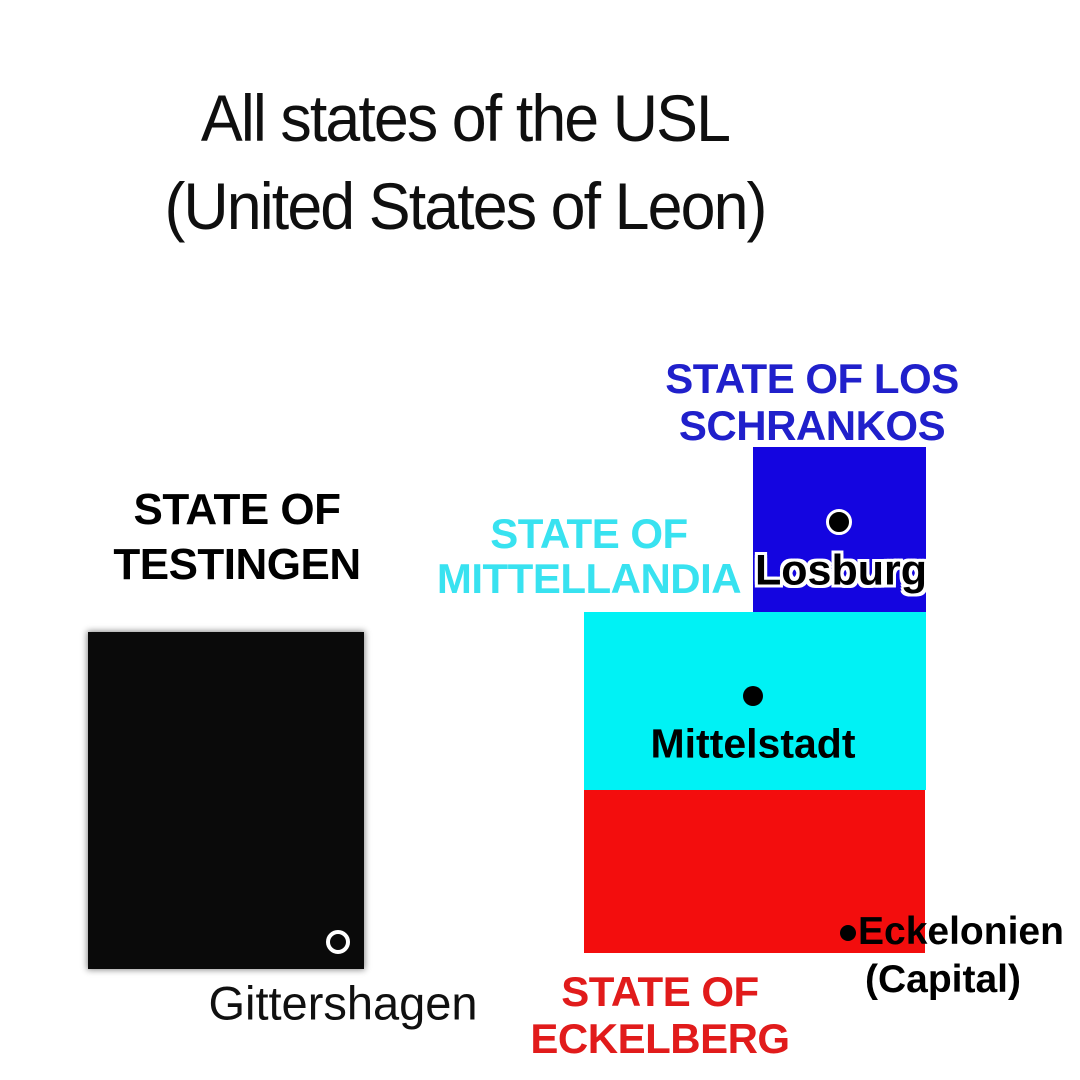 This screenshot has width=1080, height=1080. I want to click on city-marker-gittershagen, so click(338, 942).